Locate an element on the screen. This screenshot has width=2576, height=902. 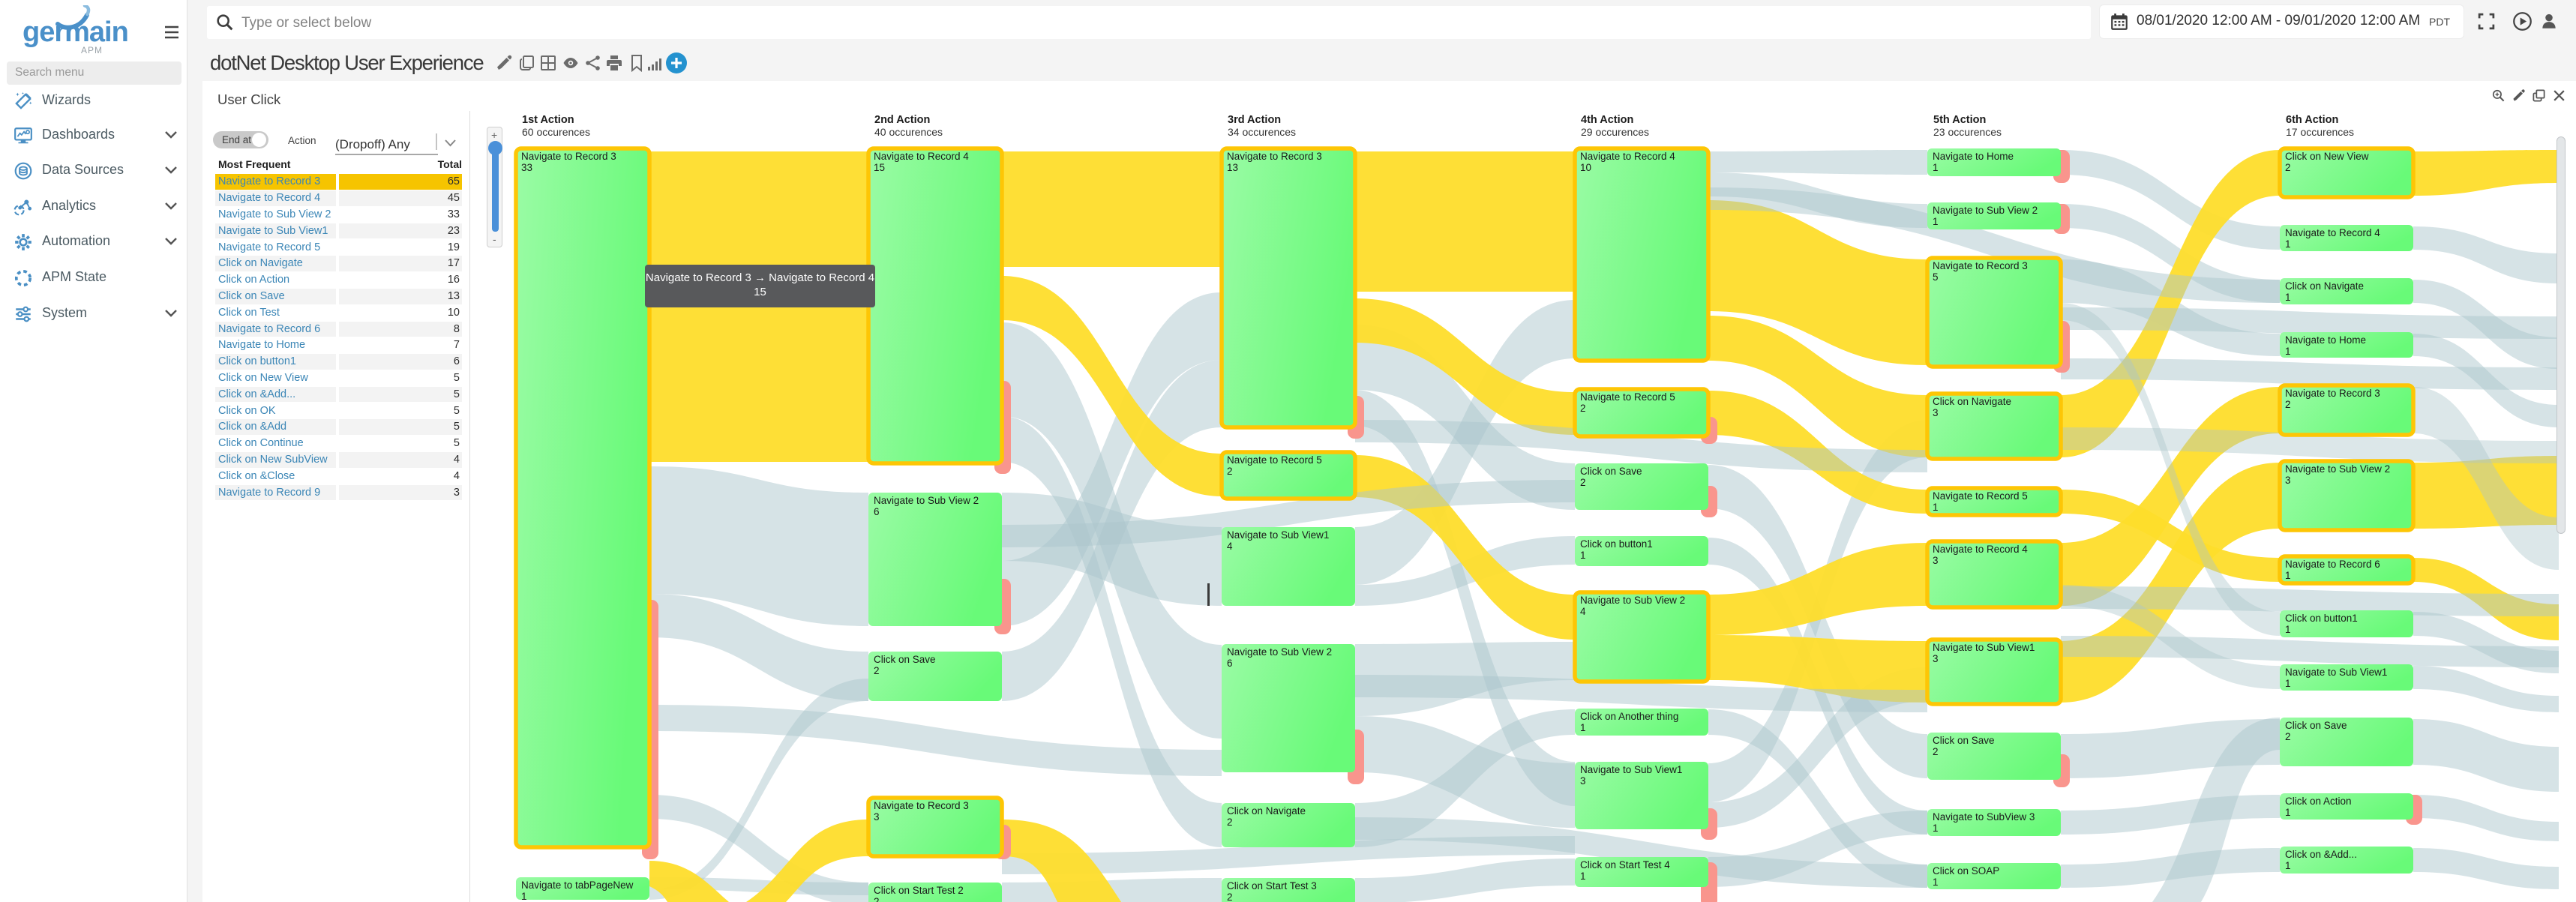
svg-text: 5th Action is located at coordinates (1960, 120).